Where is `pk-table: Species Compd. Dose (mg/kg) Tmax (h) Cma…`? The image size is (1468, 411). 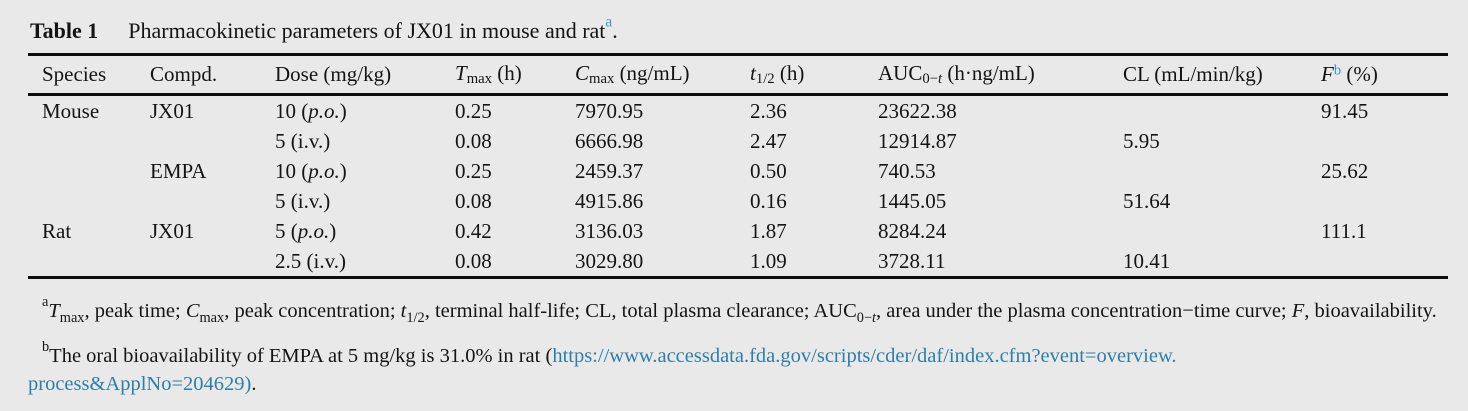
pk-table: Species Compd. Dose (mg/kg) Tmax (h) Cma… is located at coordinates (738, 74).